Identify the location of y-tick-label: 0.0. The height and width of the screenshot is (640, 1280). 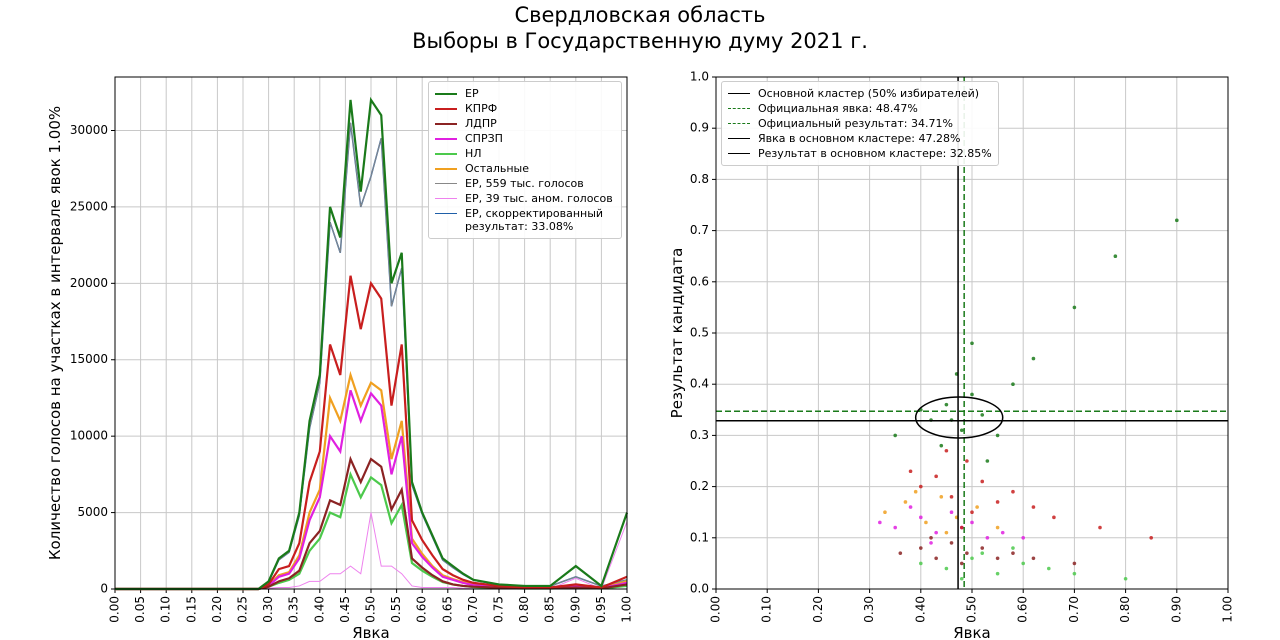
(699, 589).